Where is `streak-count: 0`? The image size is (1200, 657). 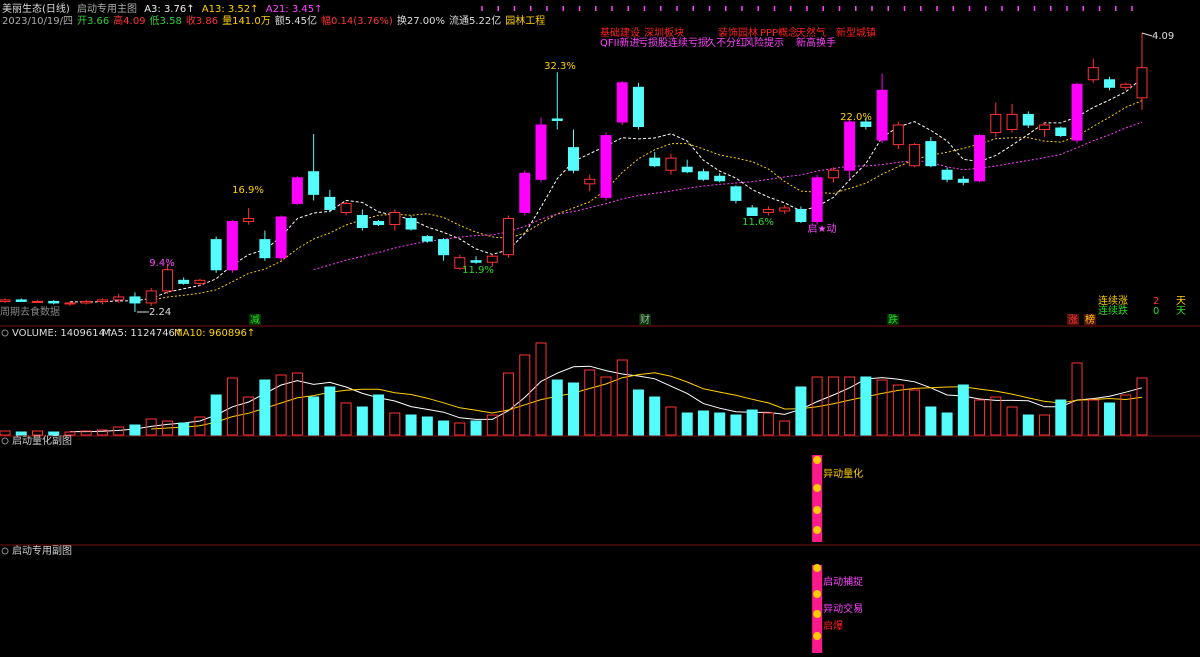
streak-count: 0 is located at coordinates (1156, 311).